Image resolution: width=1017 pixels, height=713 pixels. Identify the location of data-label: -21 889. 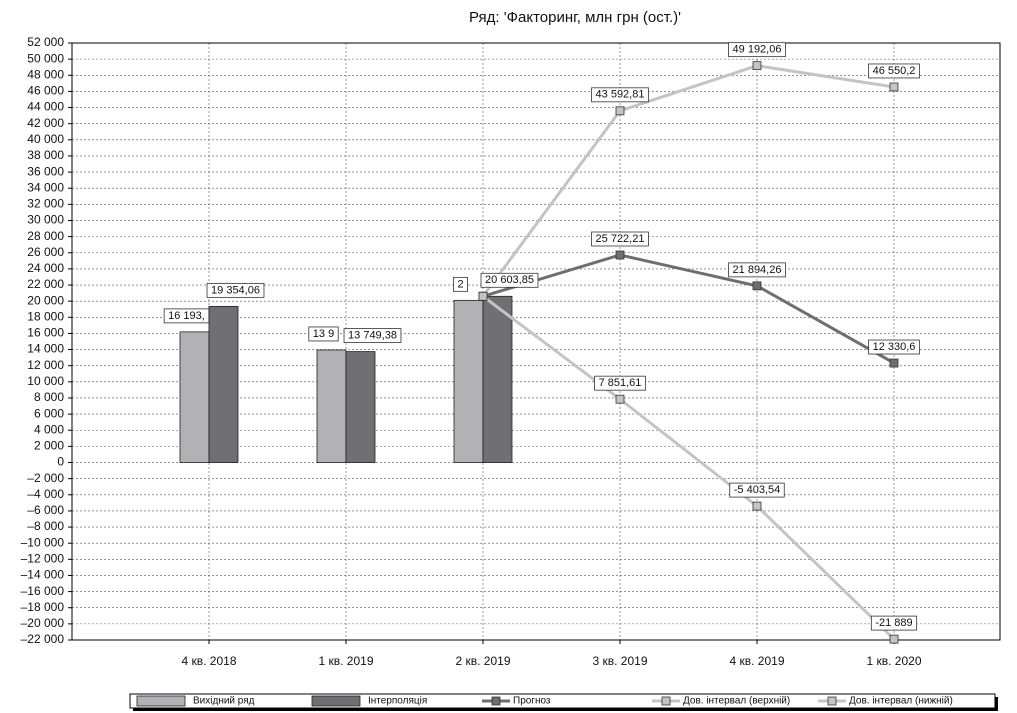
(894, 623).